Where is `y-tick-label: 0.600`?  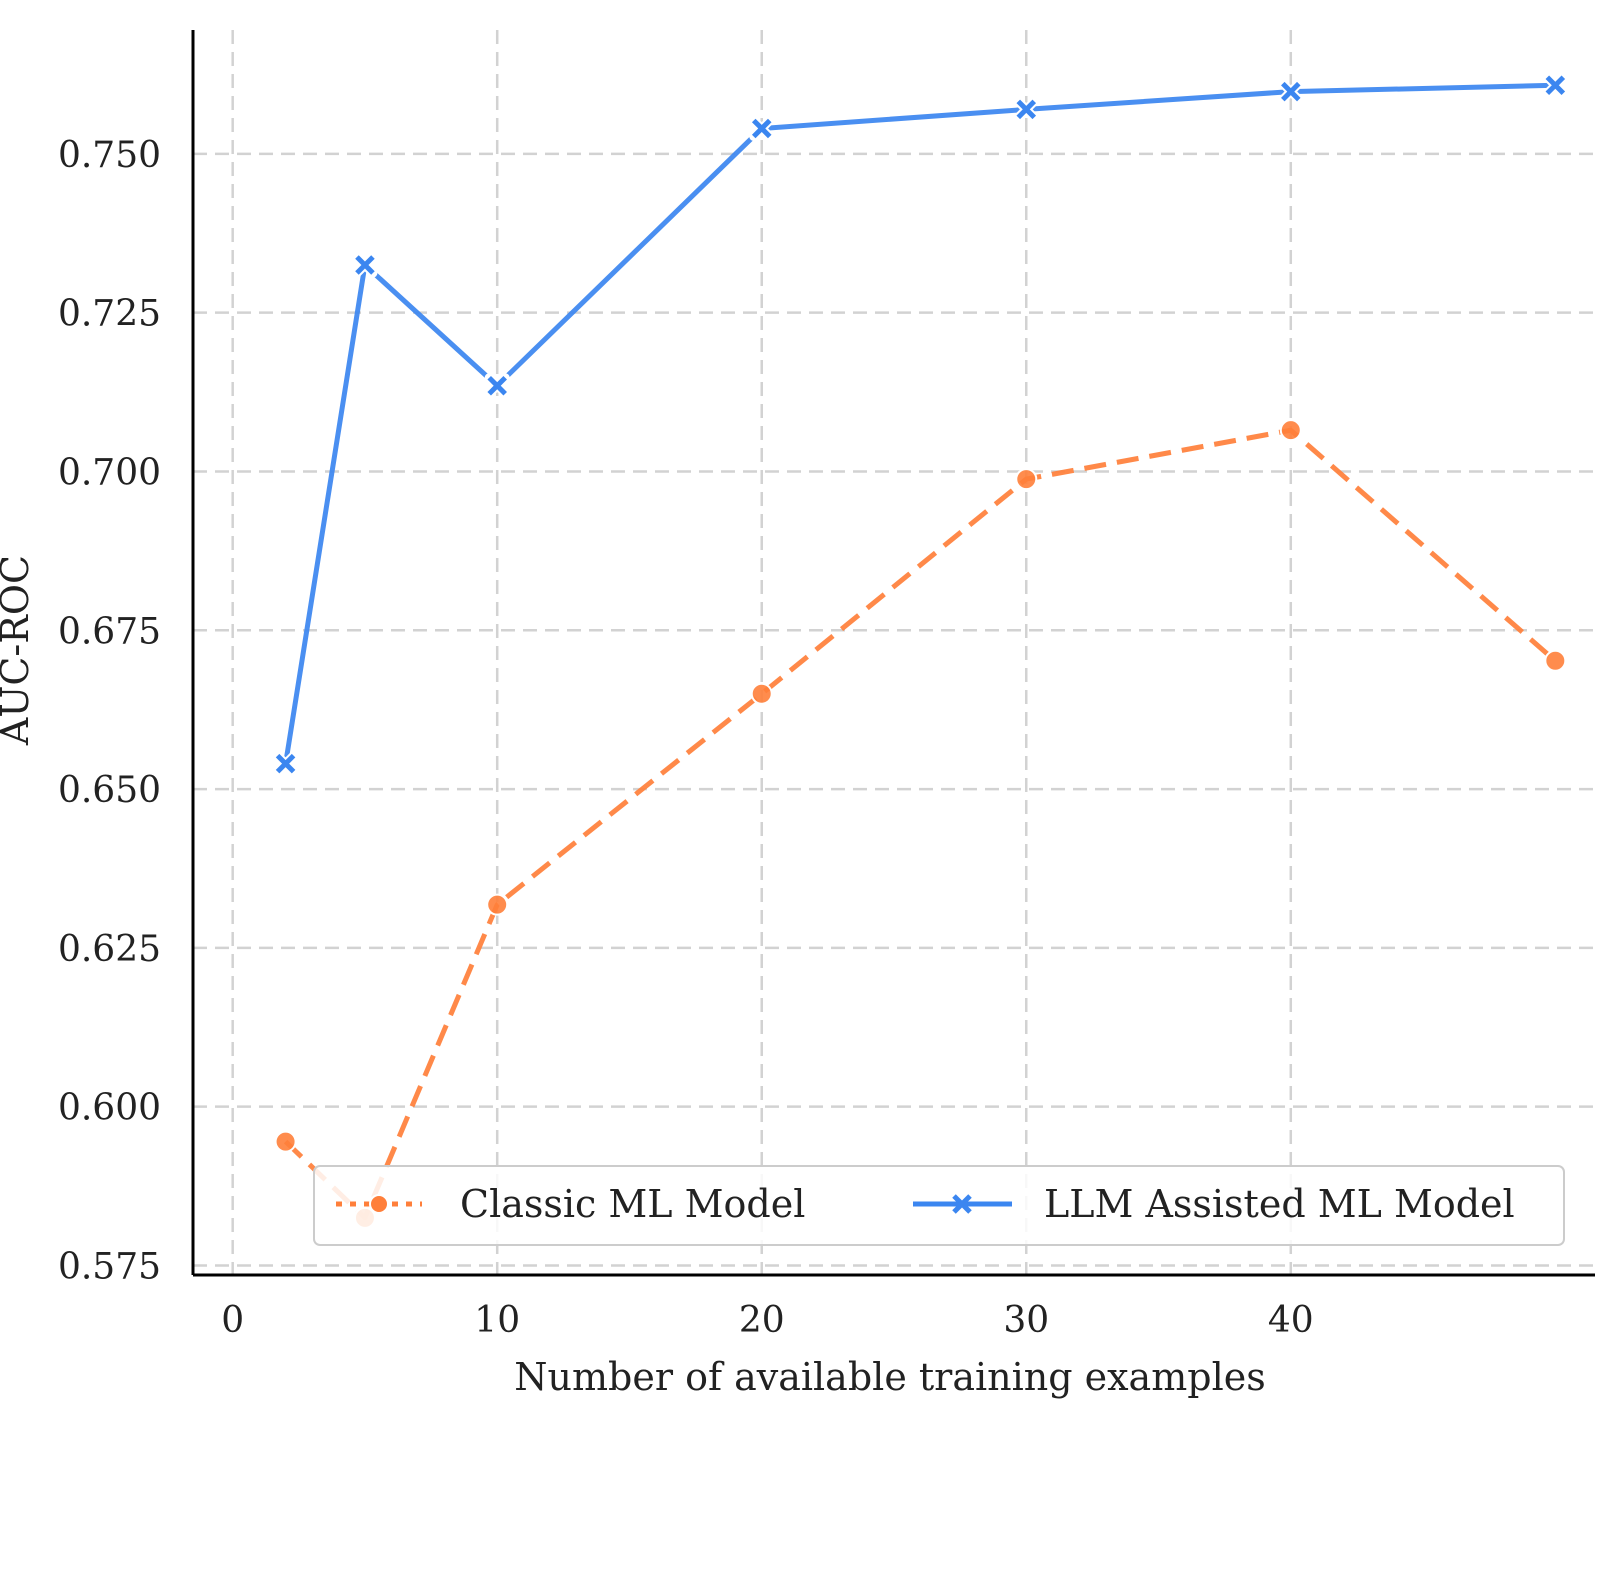
y-tick-label: 0.600 is located at coordinates (109, 1108).